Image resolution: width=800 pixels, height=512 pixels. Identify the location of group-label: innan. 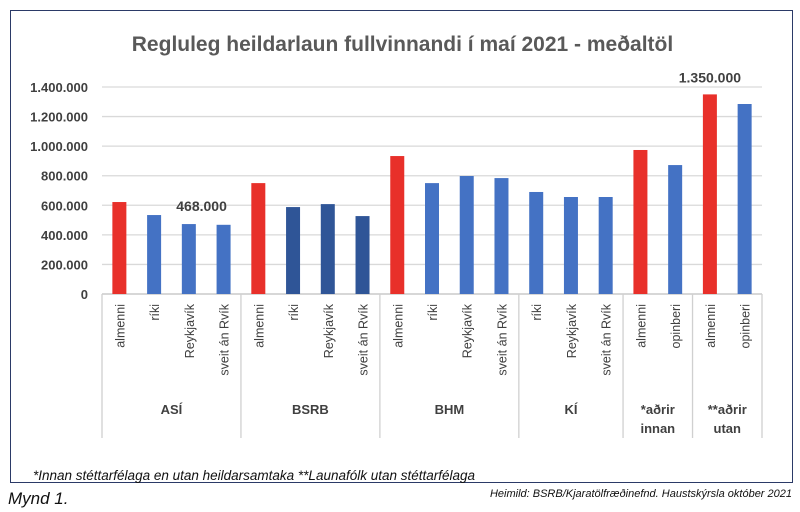
(657, 428).